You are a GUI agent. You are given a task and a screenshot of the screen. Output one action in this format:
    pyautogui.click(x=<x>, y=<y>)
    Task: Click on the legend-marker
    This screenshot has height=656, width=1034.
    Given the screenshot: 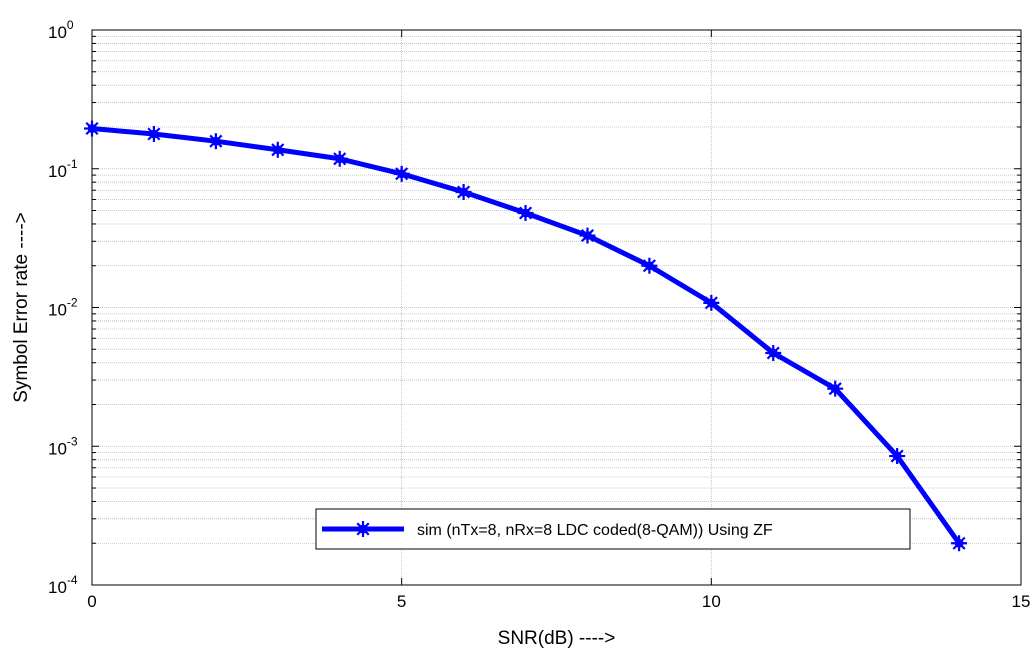 What is the action you would take?
    pyautogui.click(x=363, y=529)
    